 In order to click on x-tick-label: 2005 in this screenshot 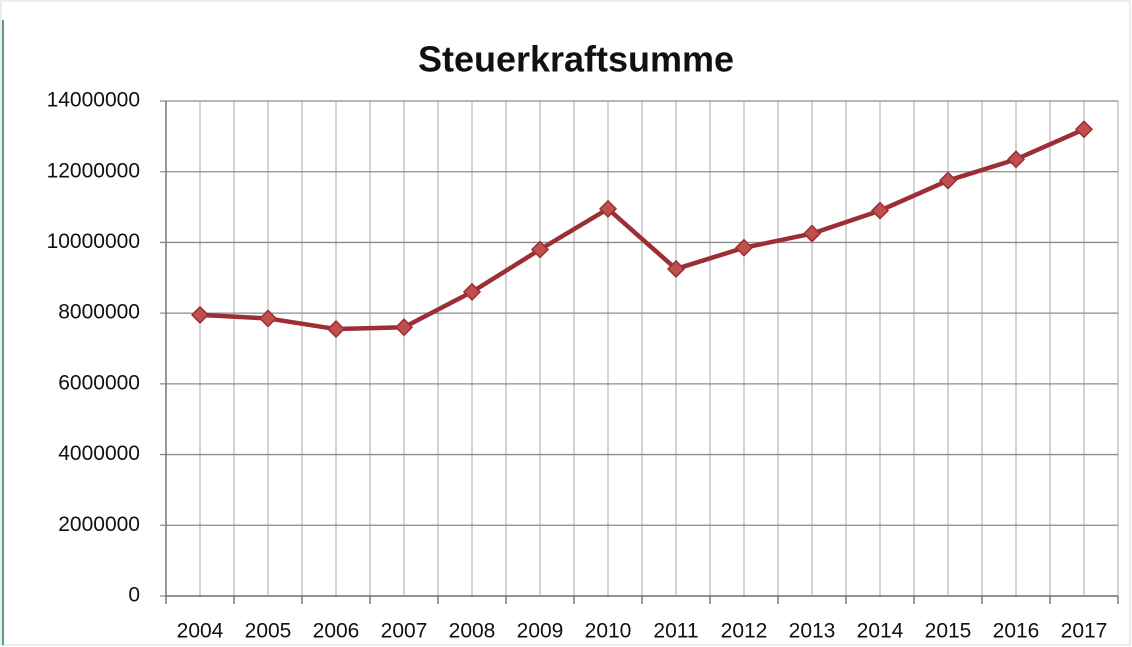, I will do `click(268, 631)`.